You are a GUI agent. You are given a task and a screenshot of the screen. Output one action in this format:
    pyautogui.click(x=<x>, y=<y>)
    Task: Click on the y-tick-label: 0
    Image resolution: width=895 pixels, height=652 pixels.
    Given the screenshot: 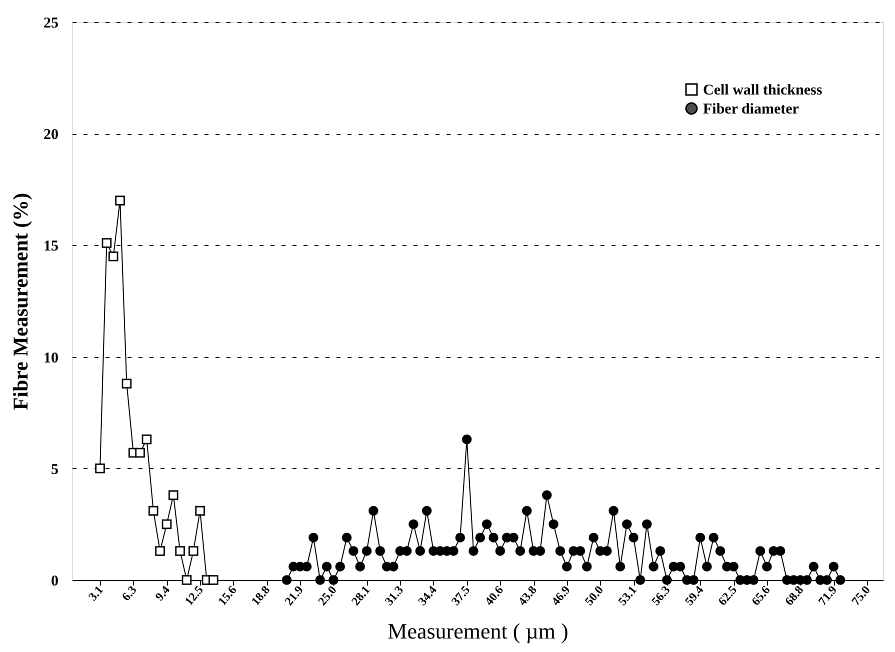 What is the action you would take?
    pyautogui.click(x=54, y=582)
    